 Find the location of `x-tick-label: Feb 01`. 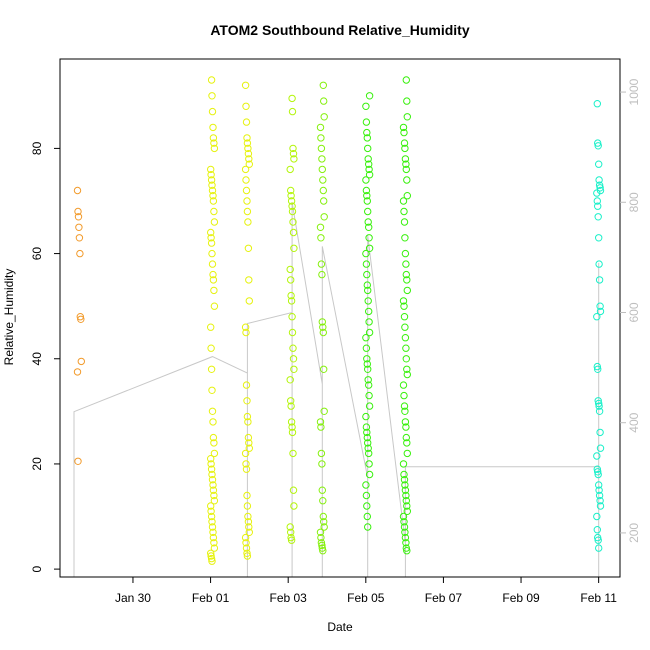

x-tick-label: Feb 01 is located at coordinates (211, 598).